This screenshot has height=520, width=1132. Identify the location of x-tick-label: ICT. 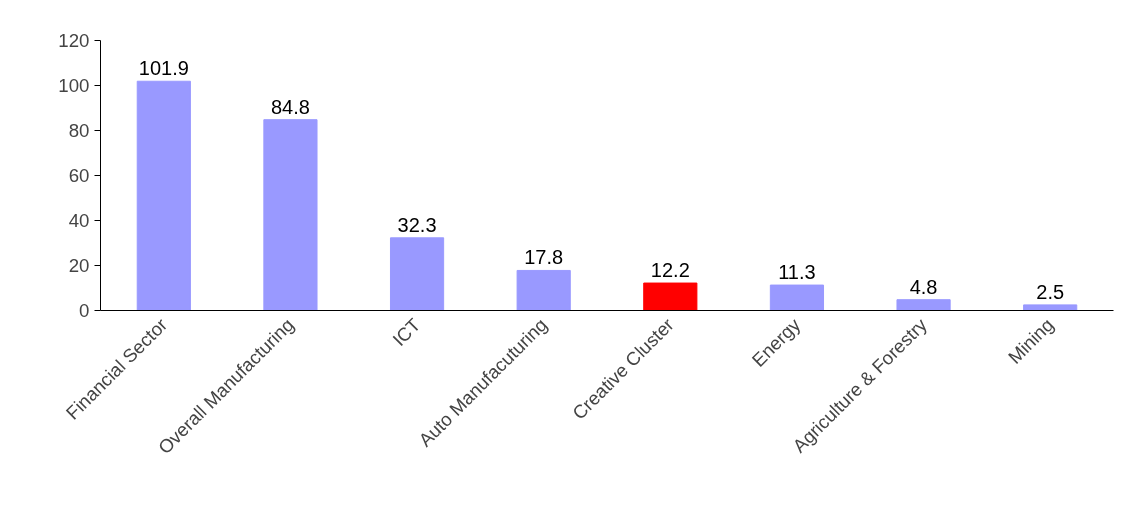
(406, 332).